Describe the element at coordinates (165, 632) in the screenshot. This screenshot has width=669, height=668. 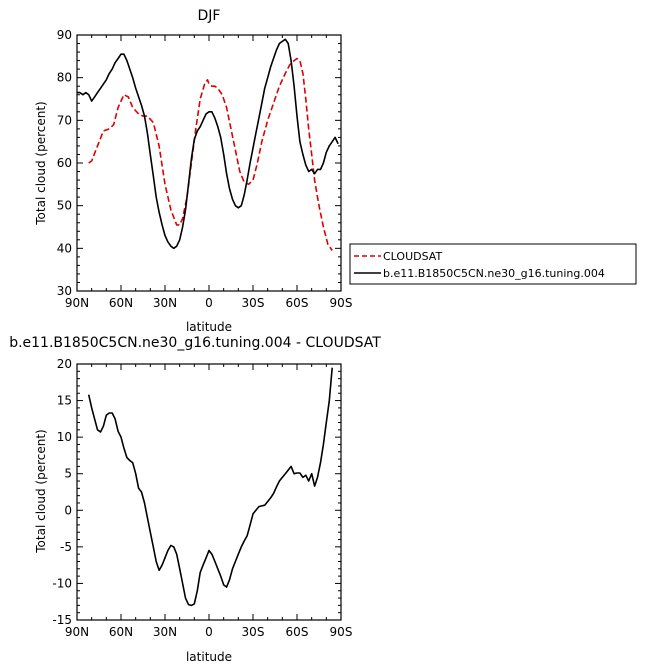
I see `bottom-x-tick-label: 30N` at that location.